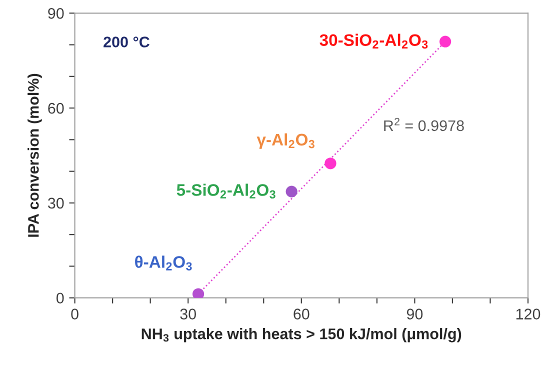 This screenshot has width=550, height=365. Describe the element at coordinates (56, 13) in the screenshot. I see `y-tick-label: 90` at that location.